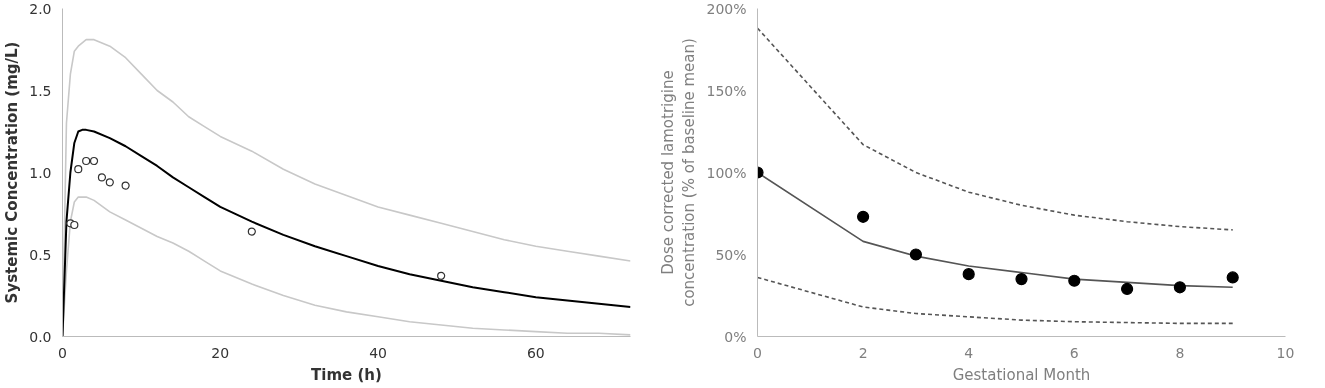 This screenshot has height=388, width=1325. What do you see at coordinates (995, 300) in the screenshot?
I see `line-series` at bounding box center [995, 300].